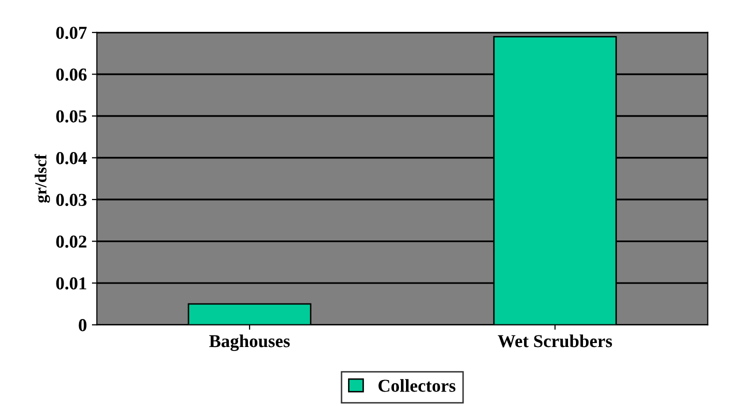 This screenshot has height=406, width=745. What do you see at coordinates (71, 200) in the screenshot?
I see `y-tick-label: 0.03` at bounding box center [71, 200].